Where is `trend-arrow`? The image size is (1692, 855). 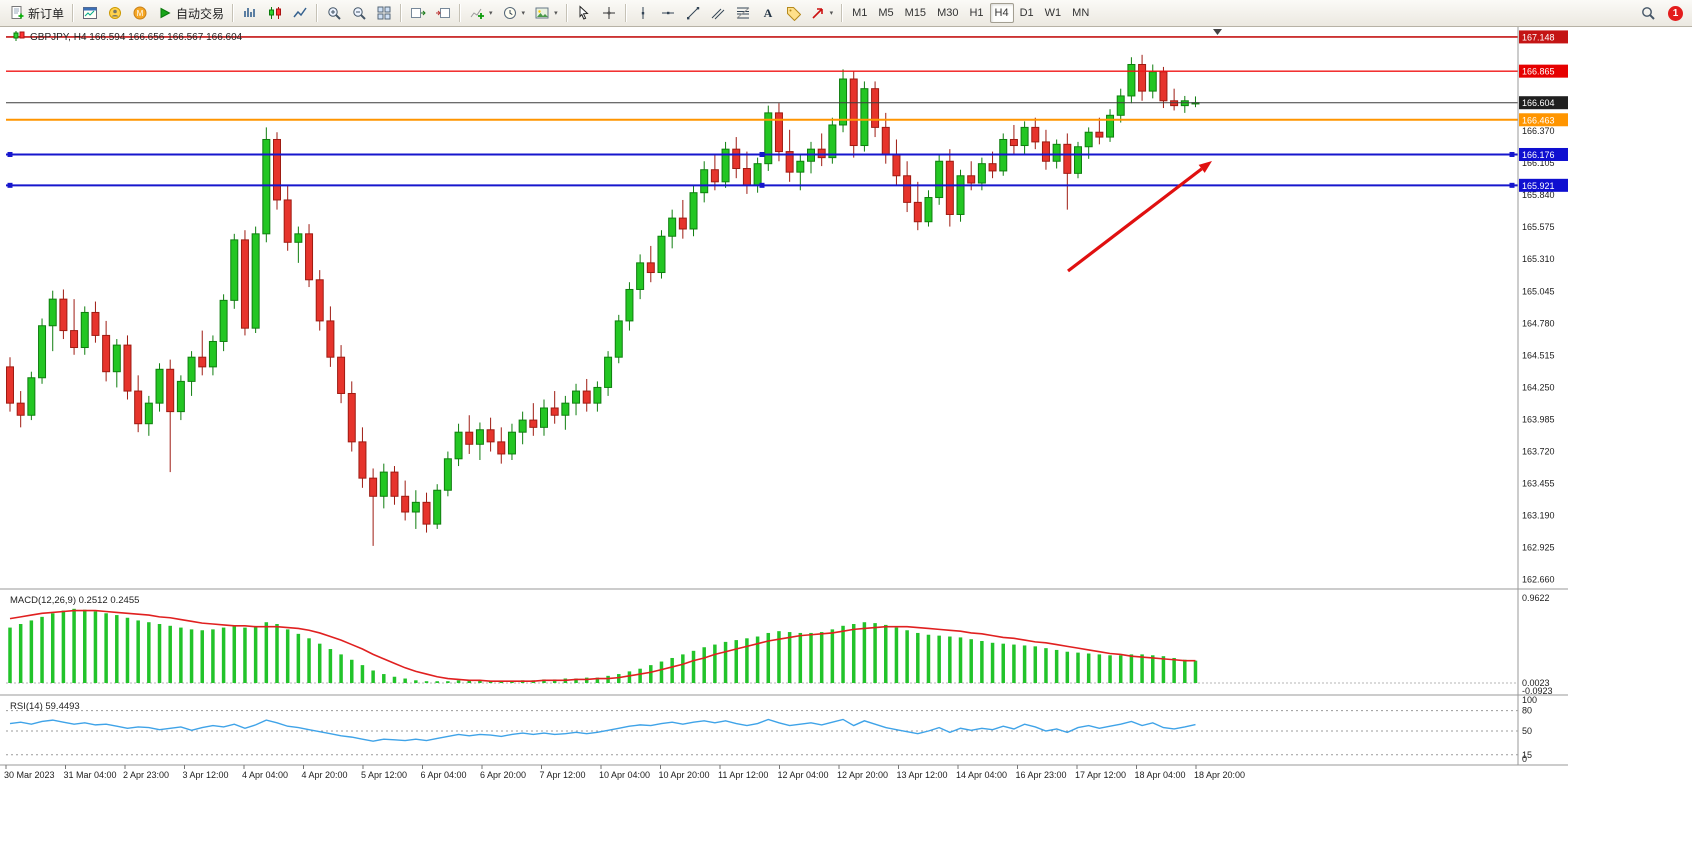 trend-arrow is located at coordinates (1135, 220).